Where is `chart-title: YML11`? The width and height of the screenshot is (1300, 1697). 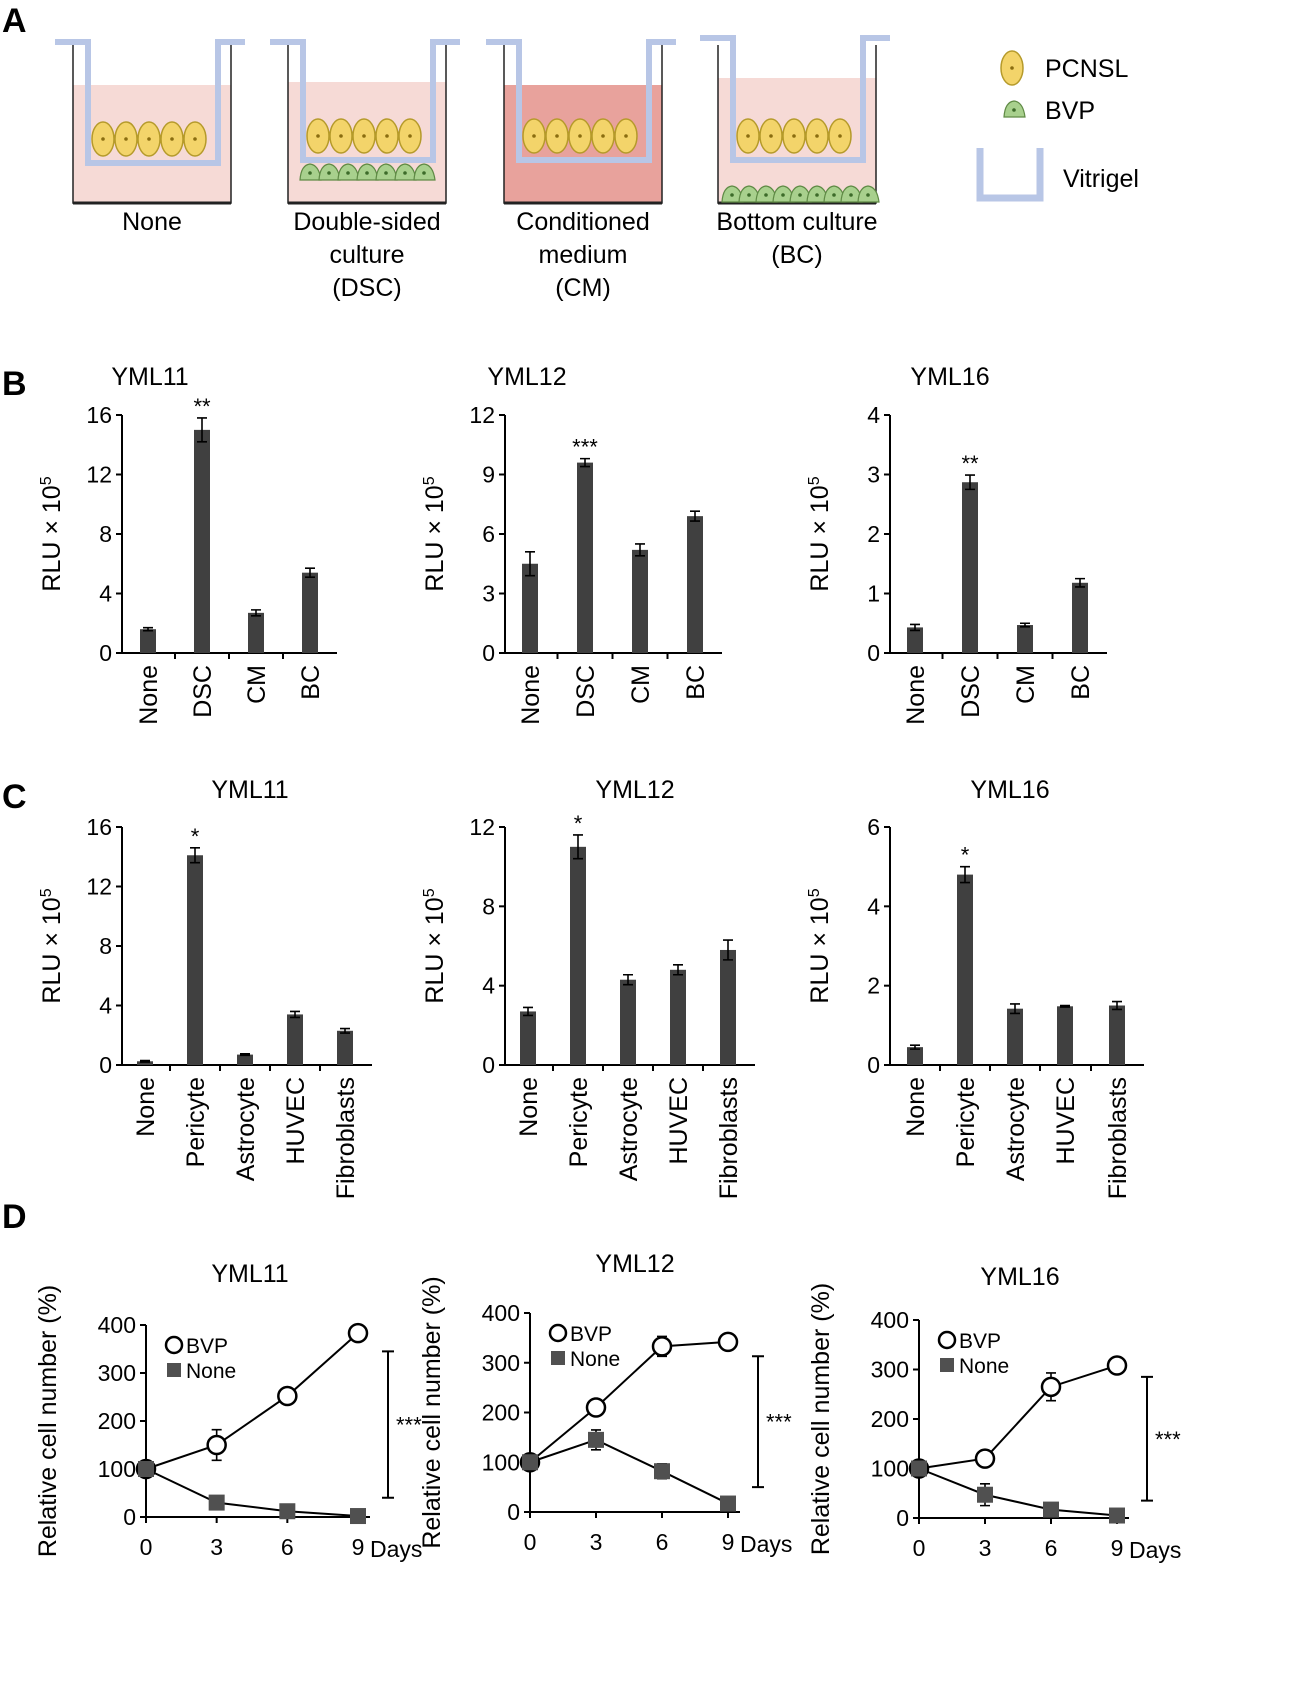 chart-title: YML11 is located at coordinates (249, 1274).